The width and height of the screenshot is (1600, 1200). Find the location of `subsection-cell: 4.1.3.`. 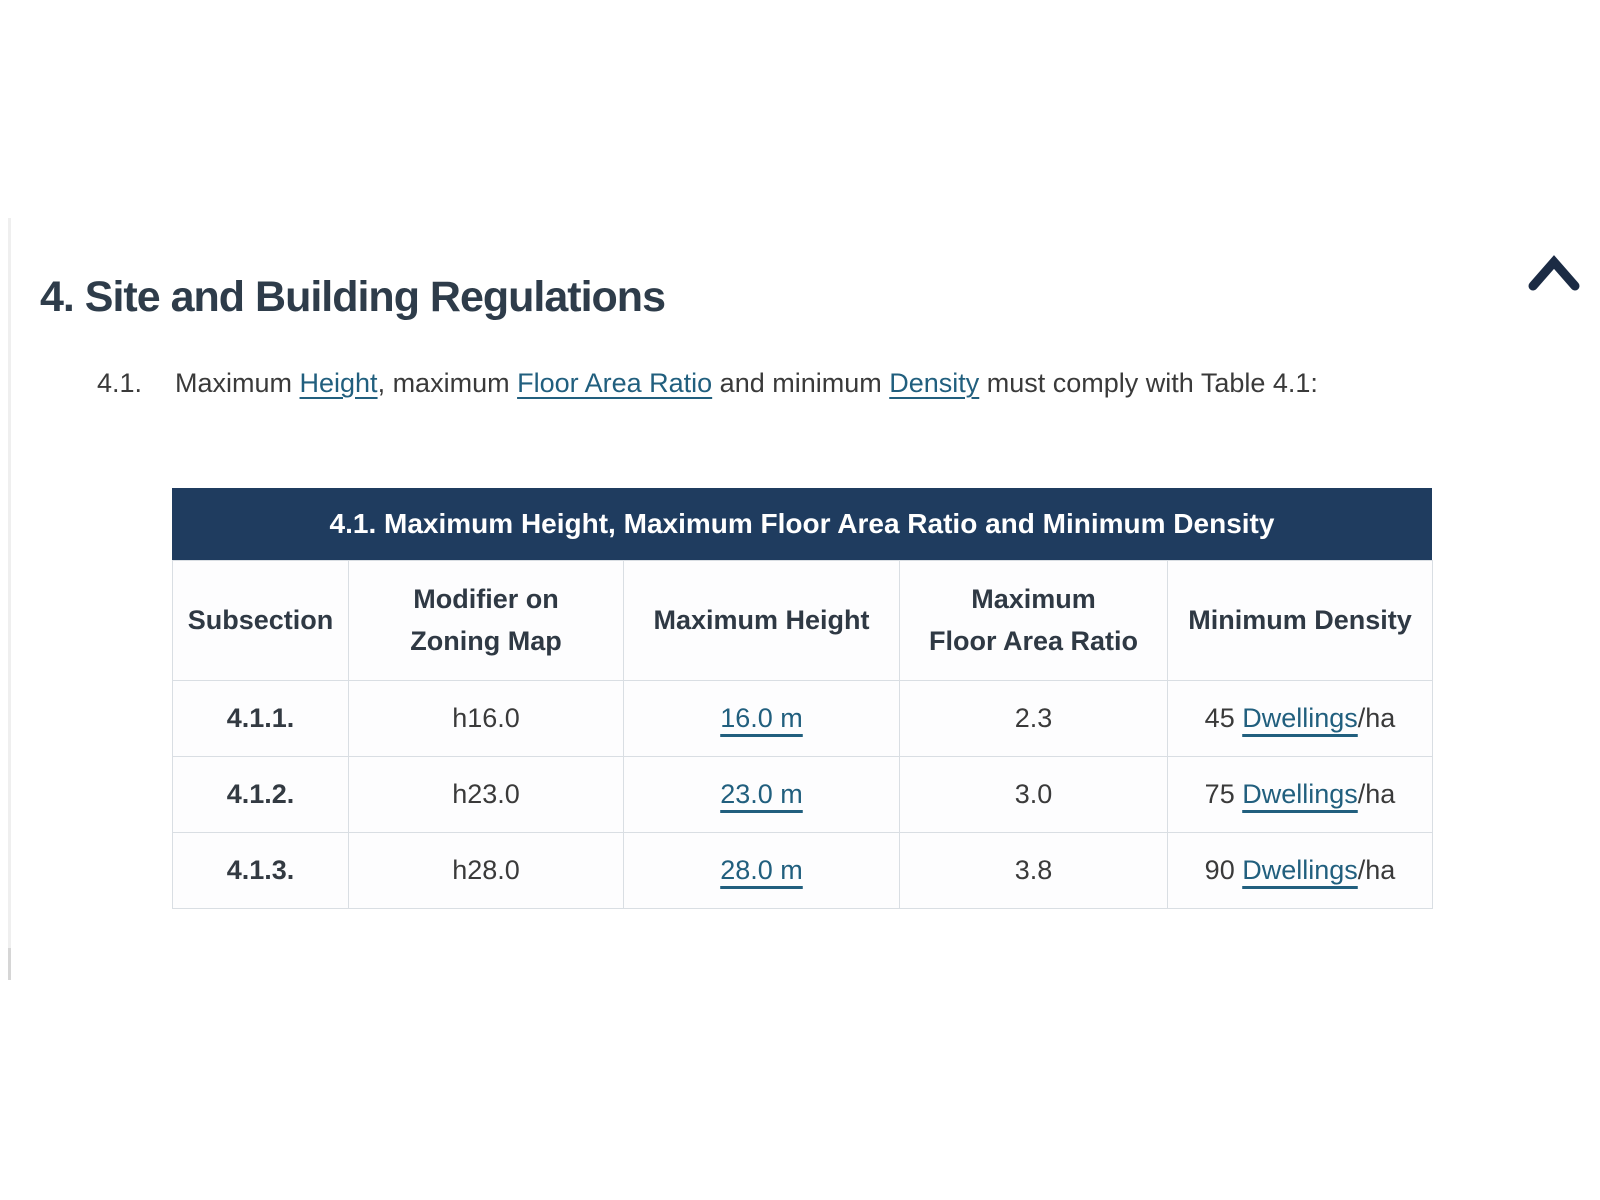

subsection-cell: 4.1.3. is located at coordinates (260, 870).